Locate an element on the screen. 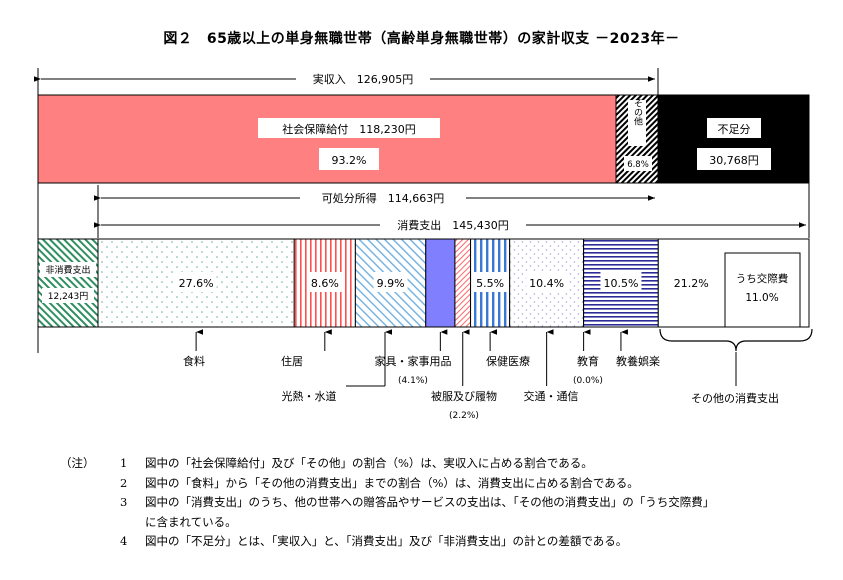 The width and height of the screenshot is (843, 580). consumption-label: 消費支出 145,430円 is located at coordinates (453, 225).